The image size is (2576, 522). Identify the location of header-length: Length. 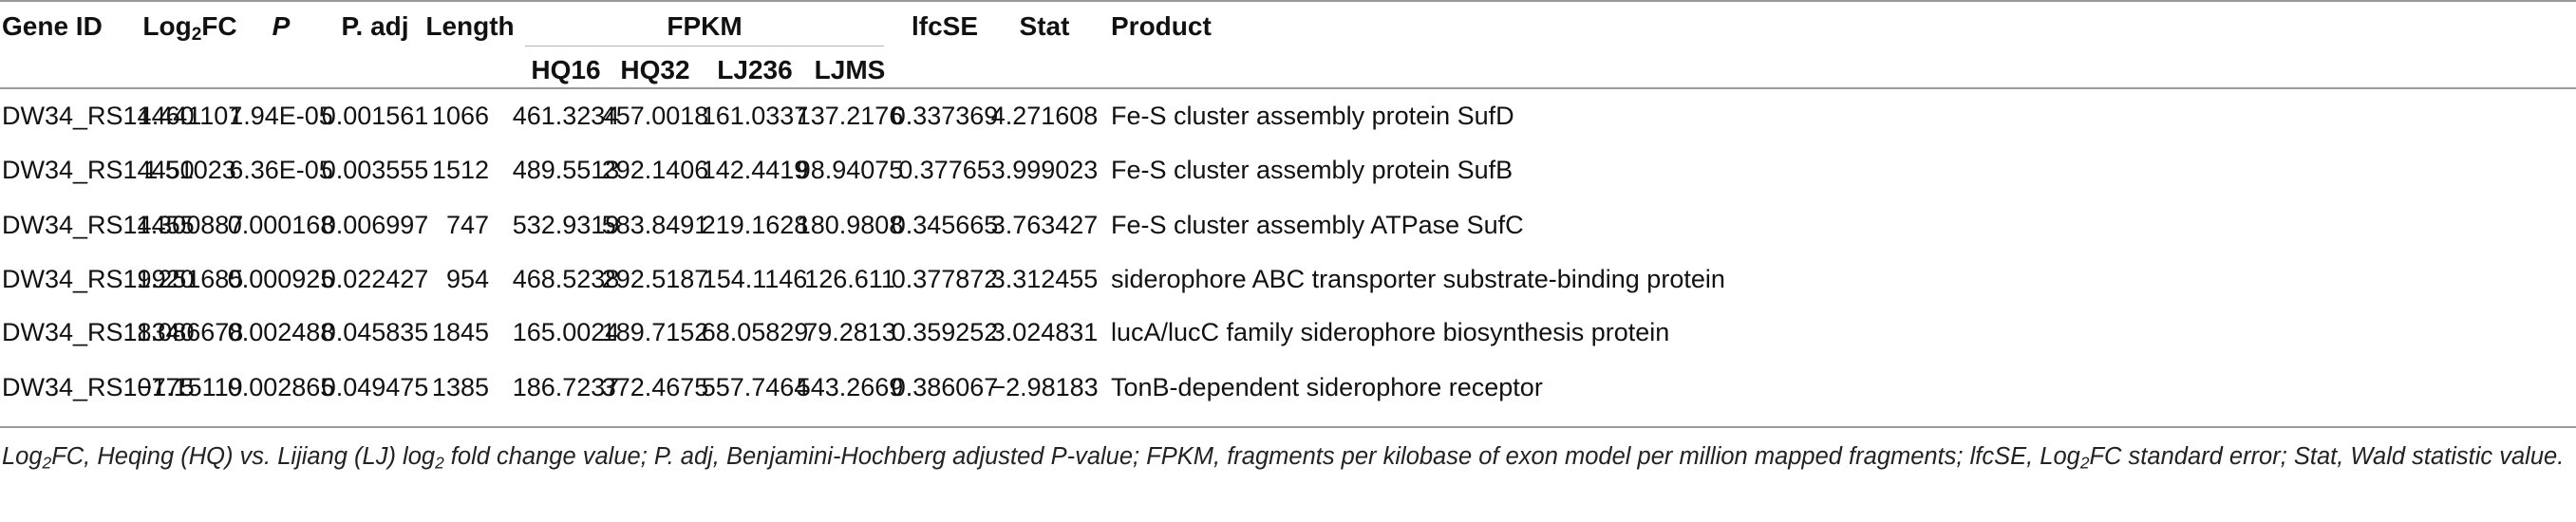
(470, 26).